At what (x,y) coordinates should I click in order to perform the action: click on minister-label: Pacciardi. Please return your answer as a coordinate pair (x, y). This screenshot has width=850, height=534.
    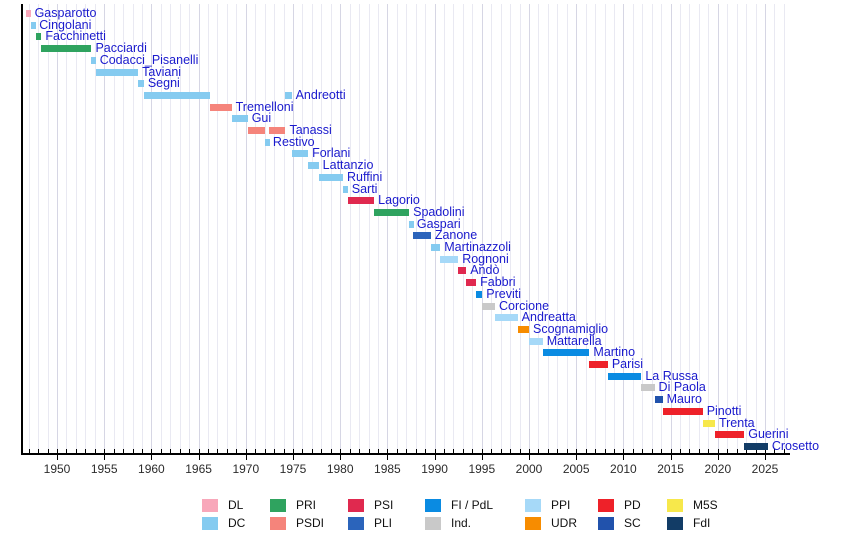
    Looking at the image, I should click on (121, 48).